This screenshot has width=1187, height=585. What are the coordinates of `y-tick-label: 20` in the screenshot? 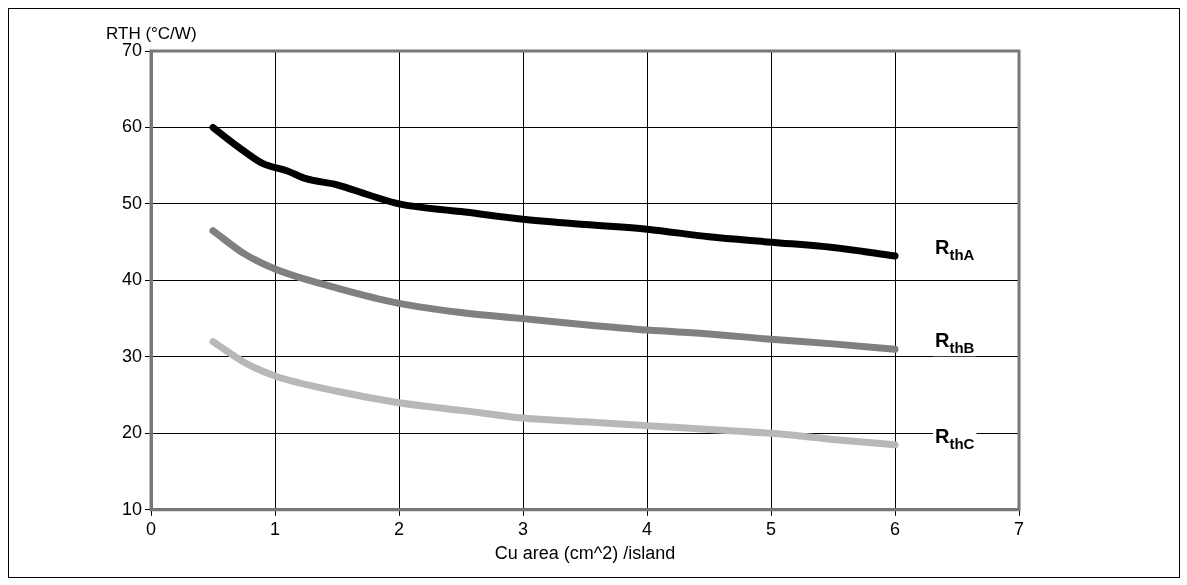 It's located at (132, 432).